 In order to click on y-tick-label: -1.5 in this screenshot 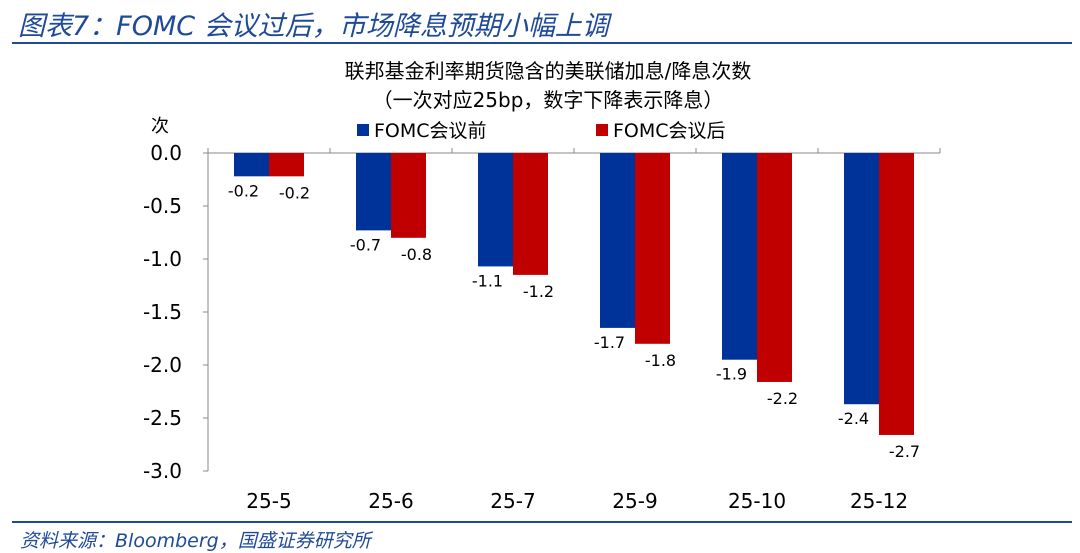, I will do `click(162, 312)`.